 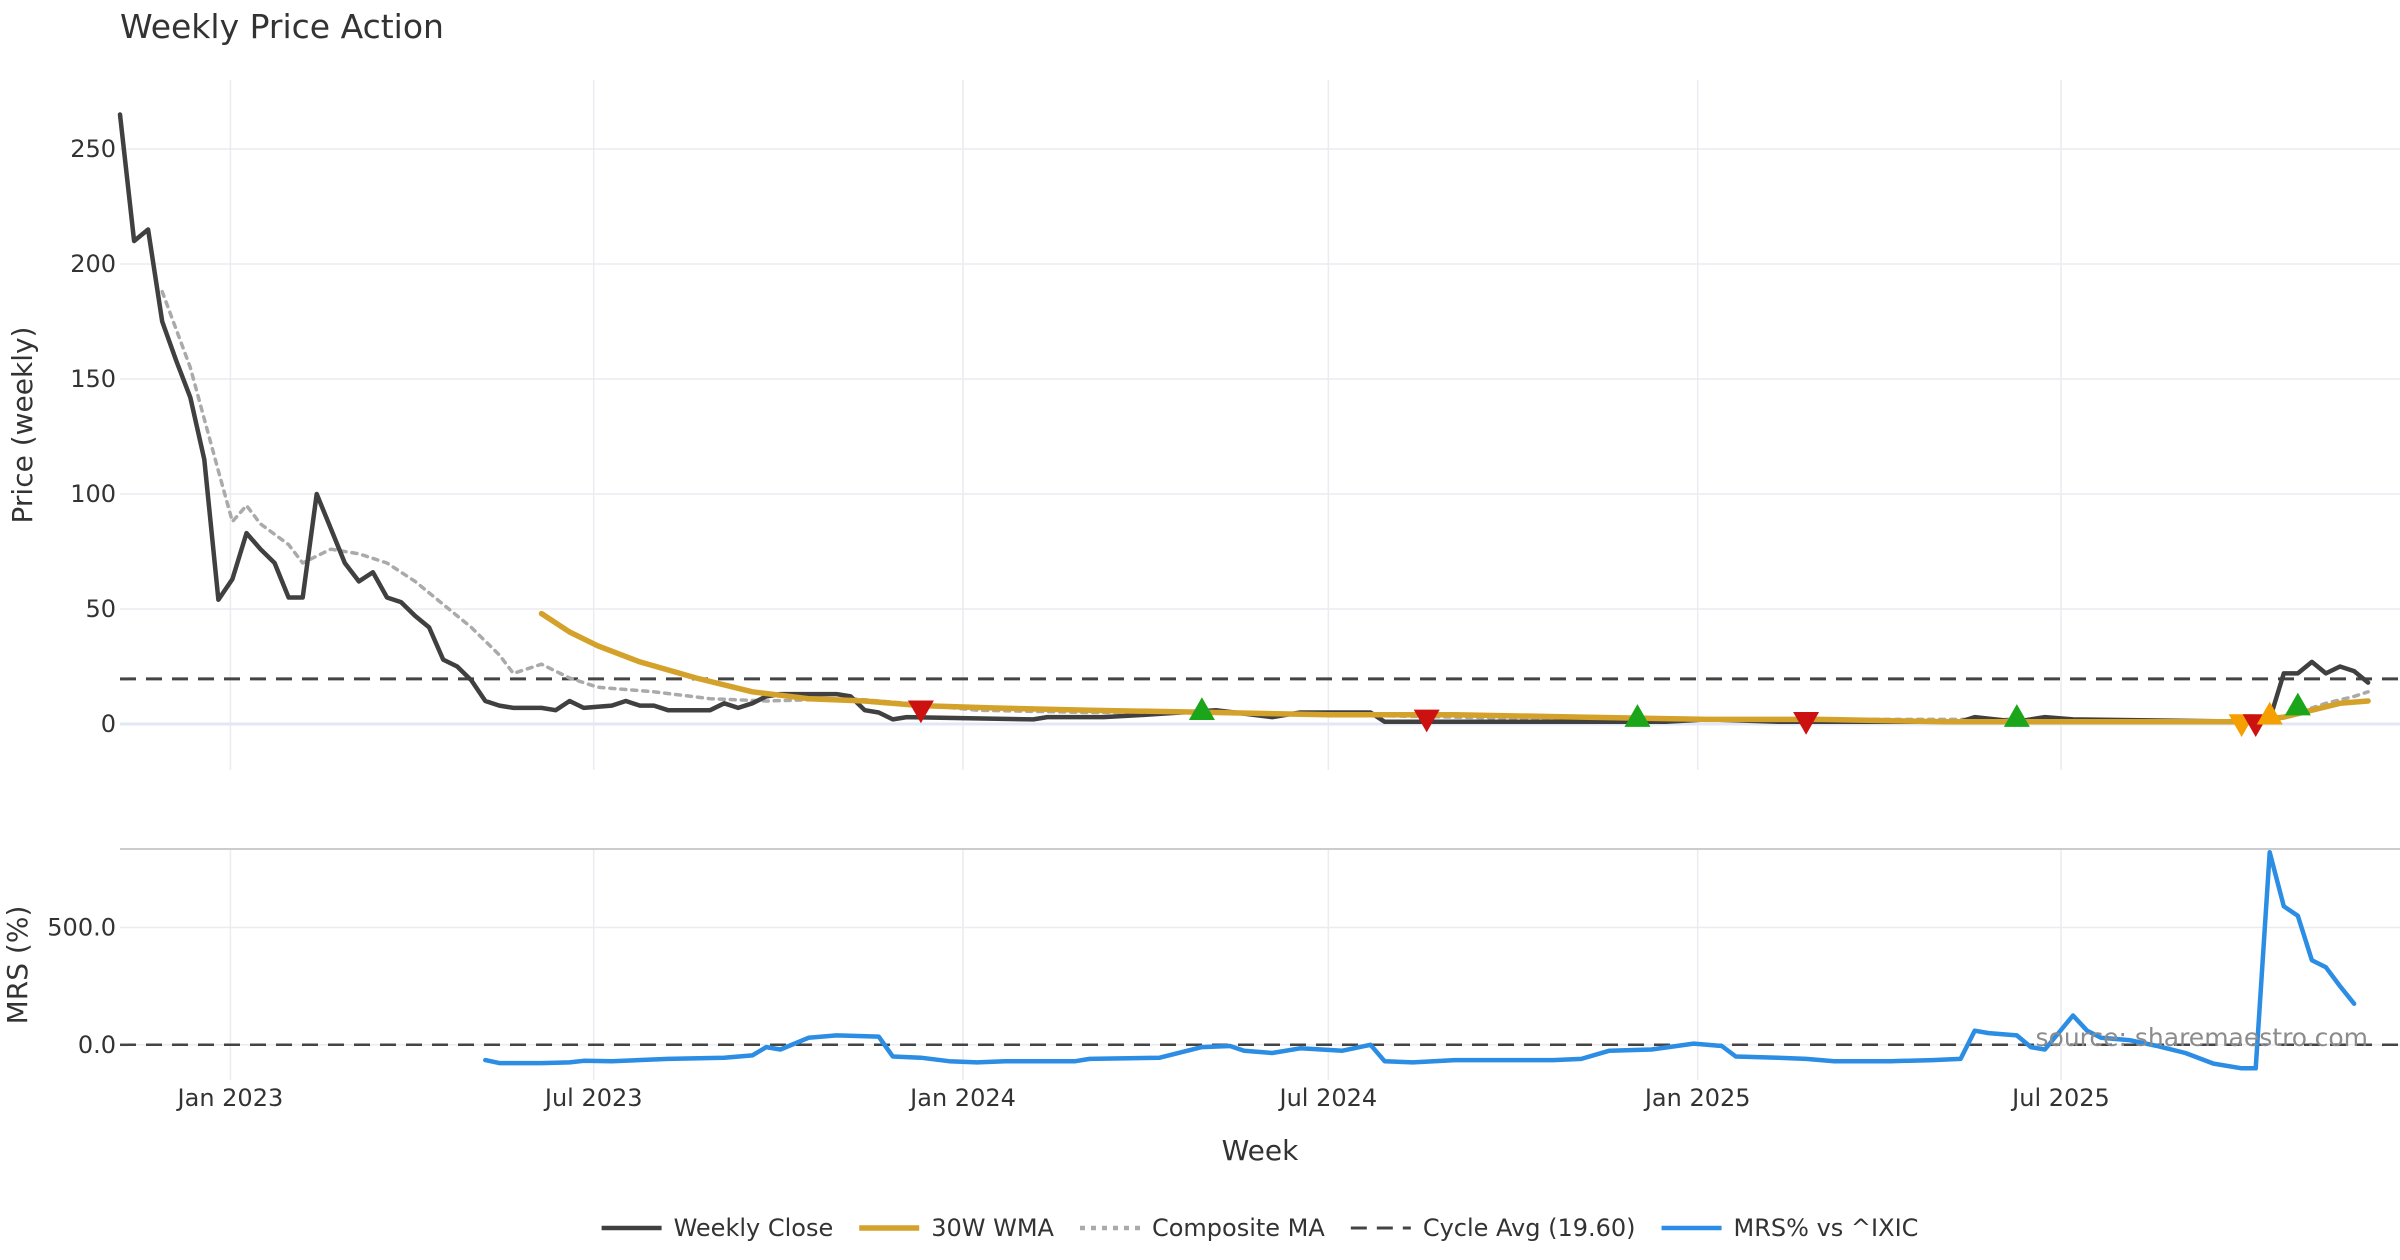 What do you see at coordinates (2202, 1037) in the screenshot?
I see `source-note: source: sharemaestro.com` at bounding box center [2202, 1037].